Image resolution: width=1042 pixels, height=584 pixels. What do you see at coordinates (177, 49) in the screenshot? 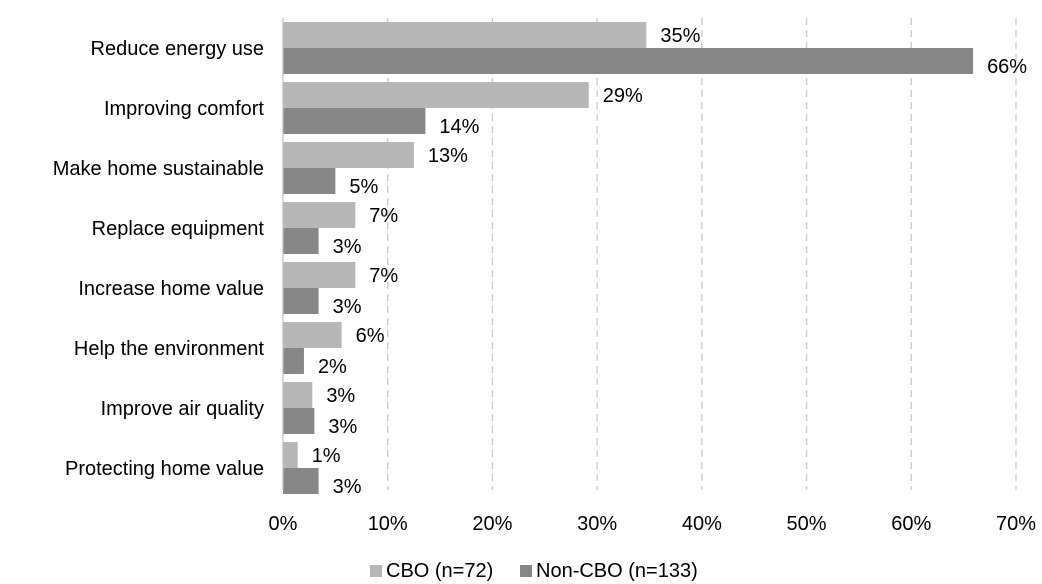
I see `category-label: Reduce energy use` at bounding box center [177, 49].